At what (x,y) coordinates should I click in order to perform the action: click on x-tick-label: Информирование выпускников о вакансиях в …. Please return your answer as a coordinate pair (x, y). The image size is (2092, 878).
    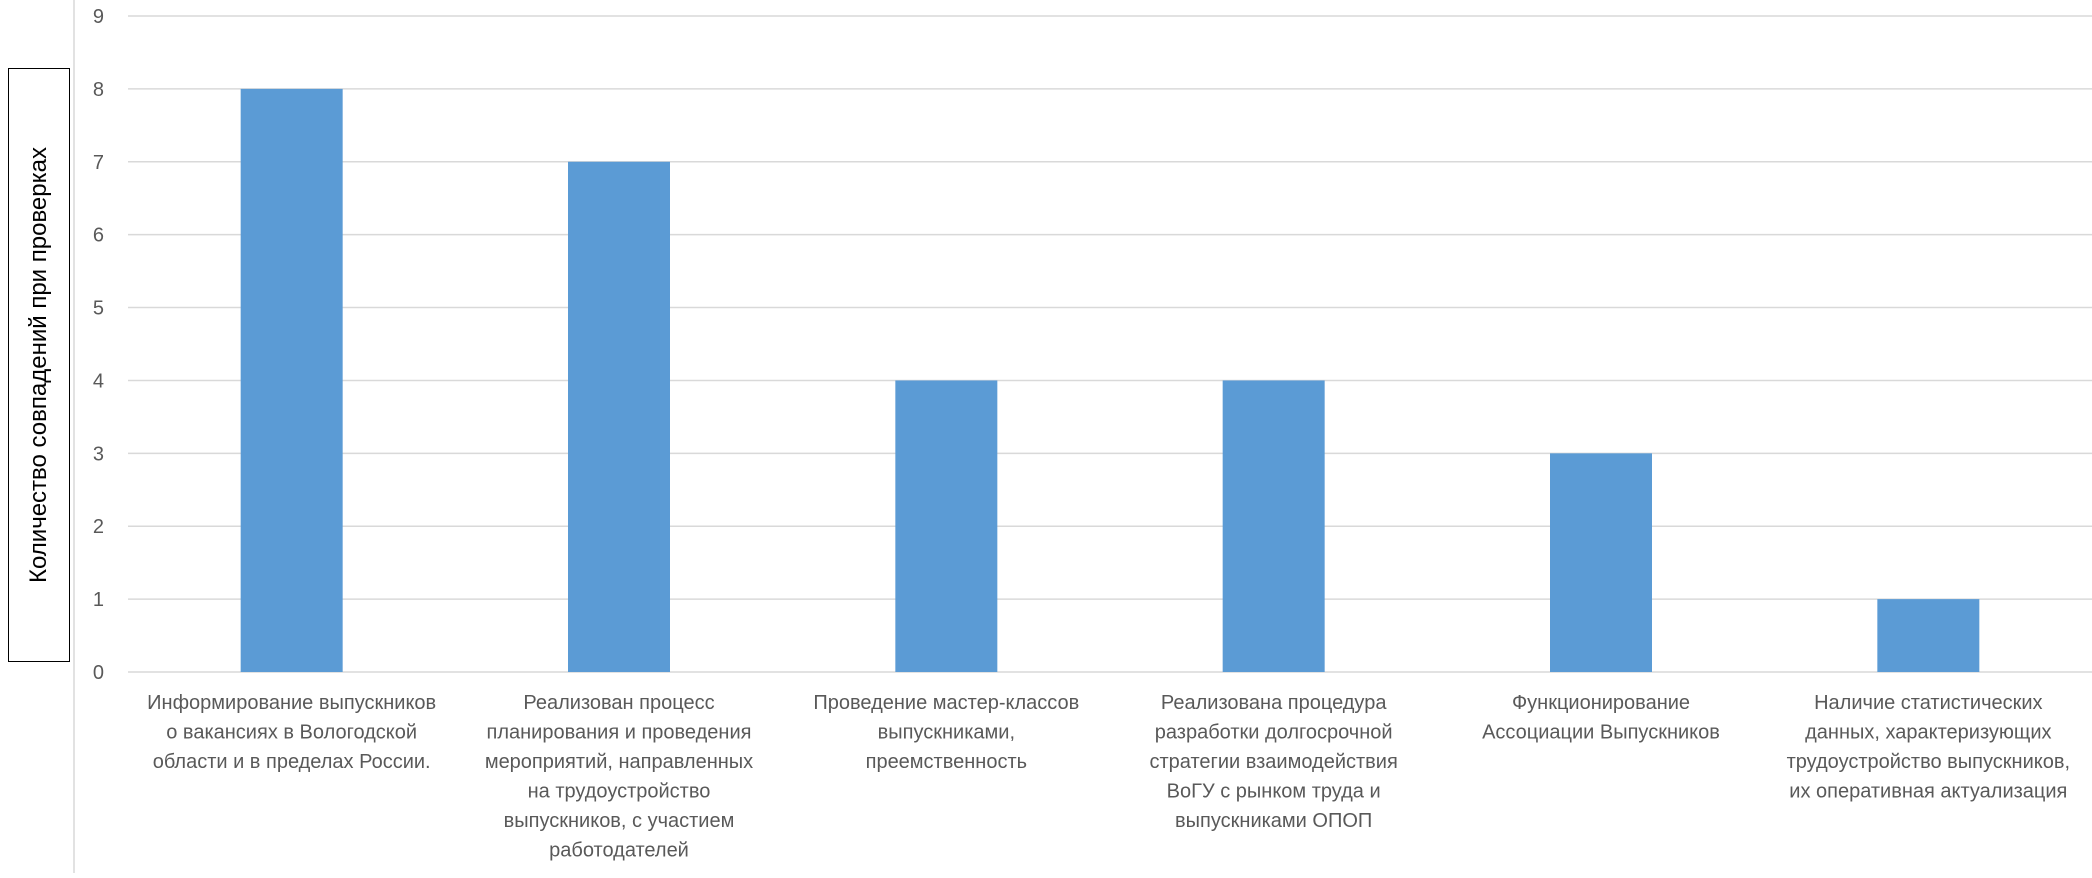
    Looking at the image, I should click on (291, 732).